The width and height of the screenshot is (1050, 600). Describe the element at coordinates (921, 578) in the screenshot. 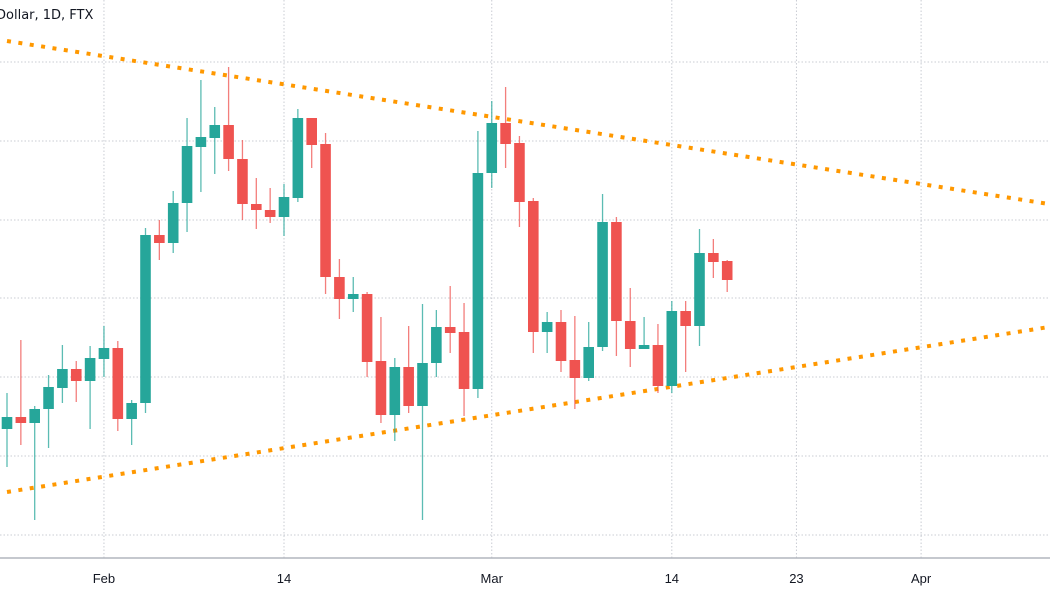

I see `x-tick-label: Apr` at that location.